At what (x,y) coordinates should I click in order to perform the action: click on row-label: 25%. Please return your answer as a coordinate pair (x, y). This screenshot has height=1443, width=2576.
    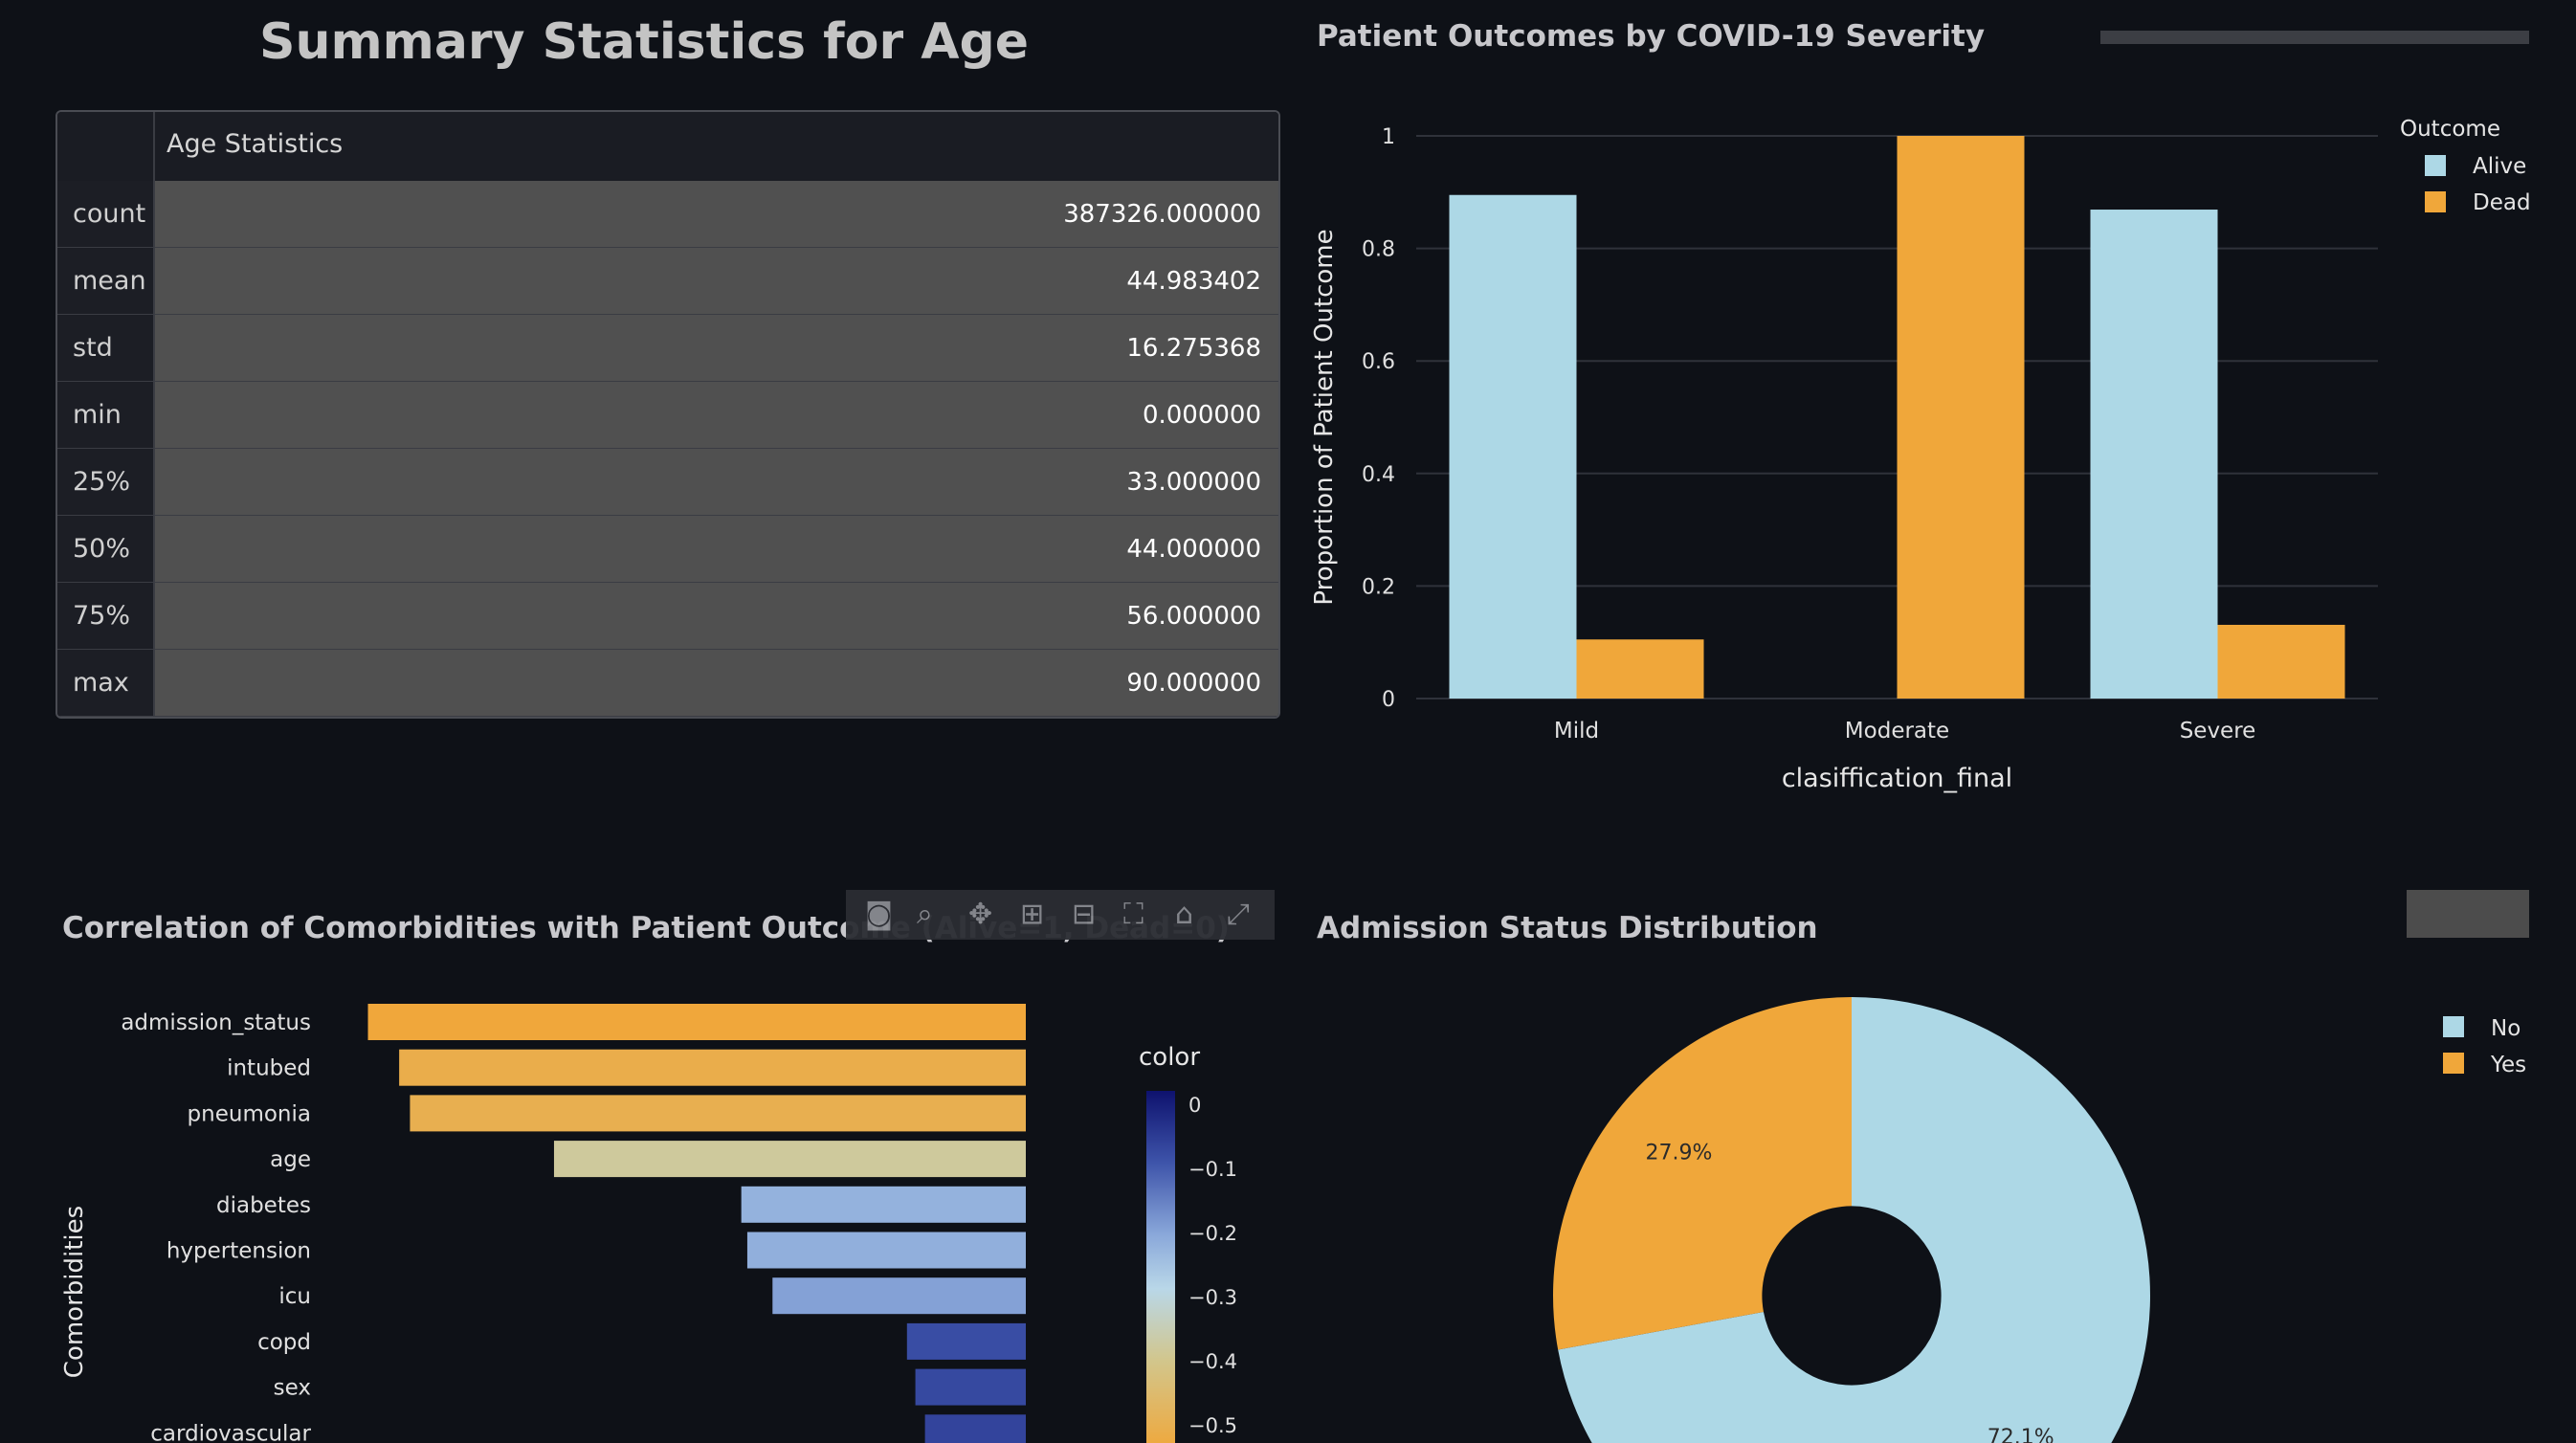
    Looking at the image, I should click on (102, 482).